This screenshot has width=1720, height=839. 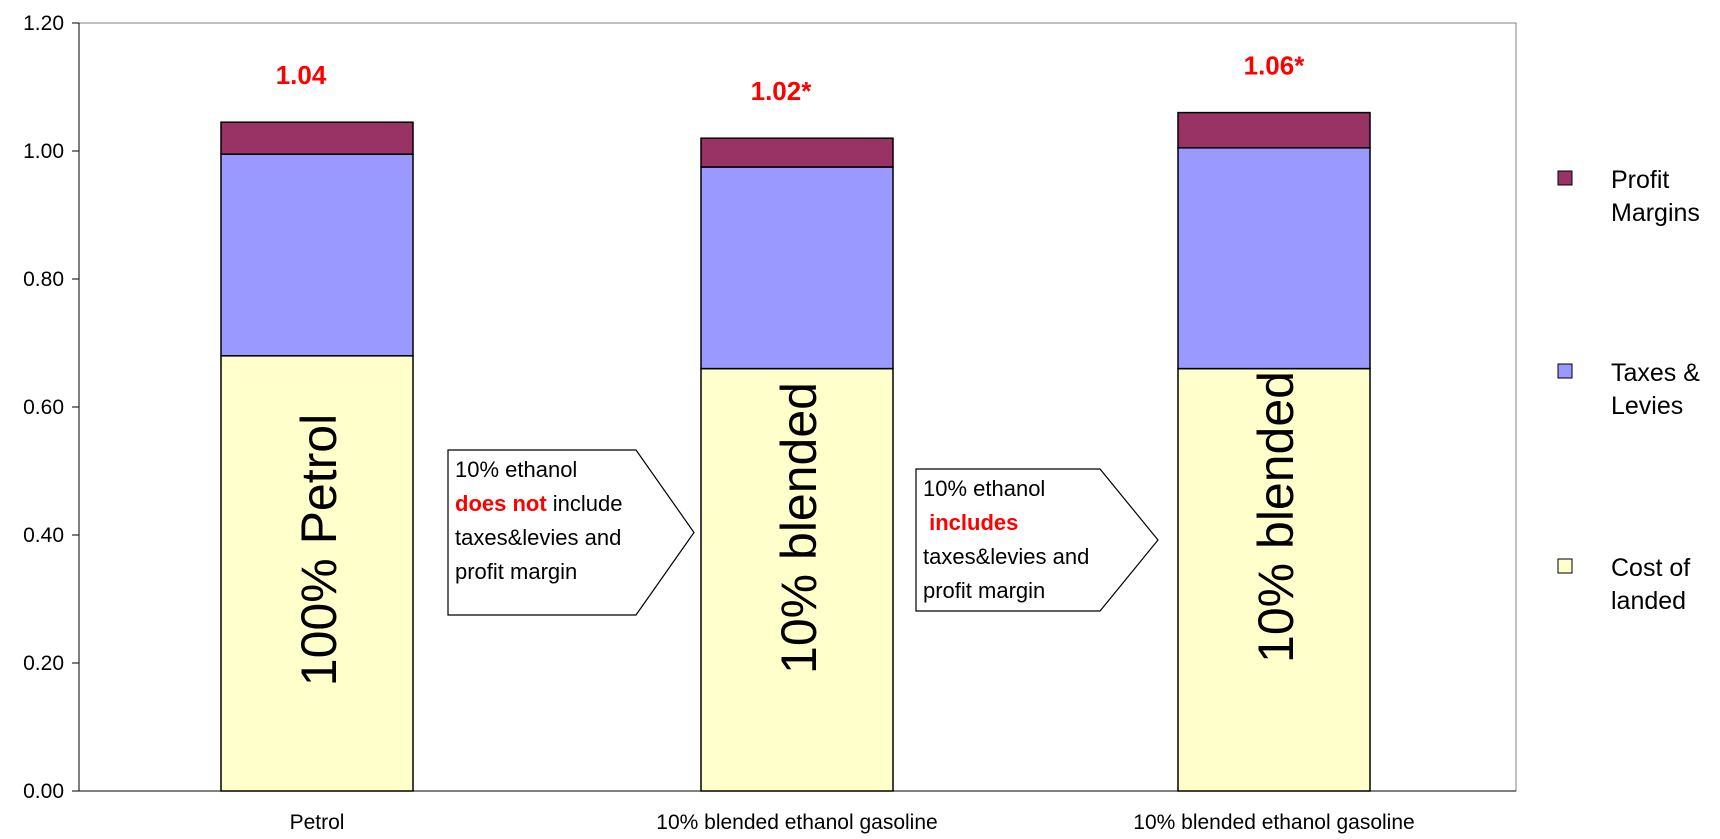 I want to click on y-tick-label: 1.20, so click(x=43, y=23).